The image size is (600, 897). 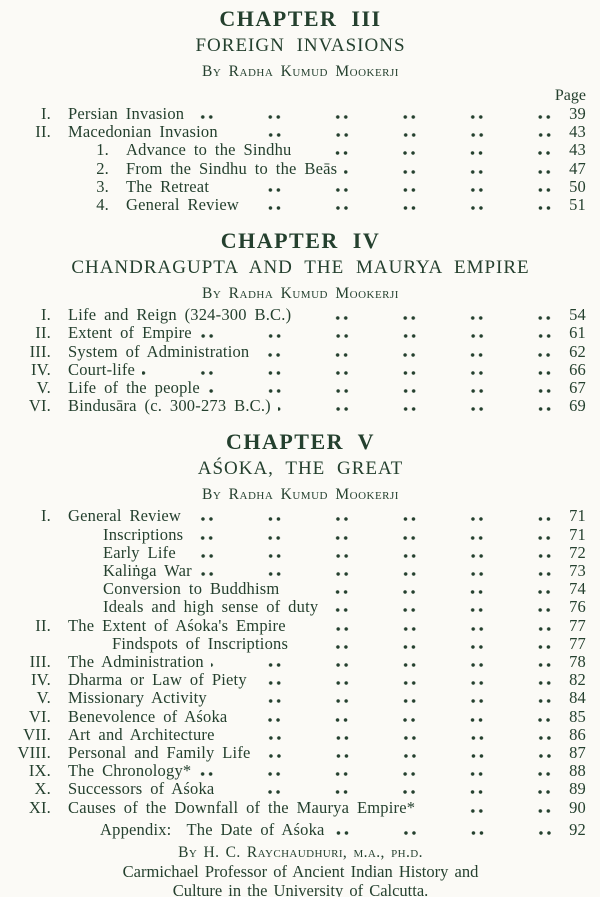 What do you see at coordinates (300, 241) in the screenshot?
I see `chapter-heading: CHAPTER IV` at bounding box center [300, 241].